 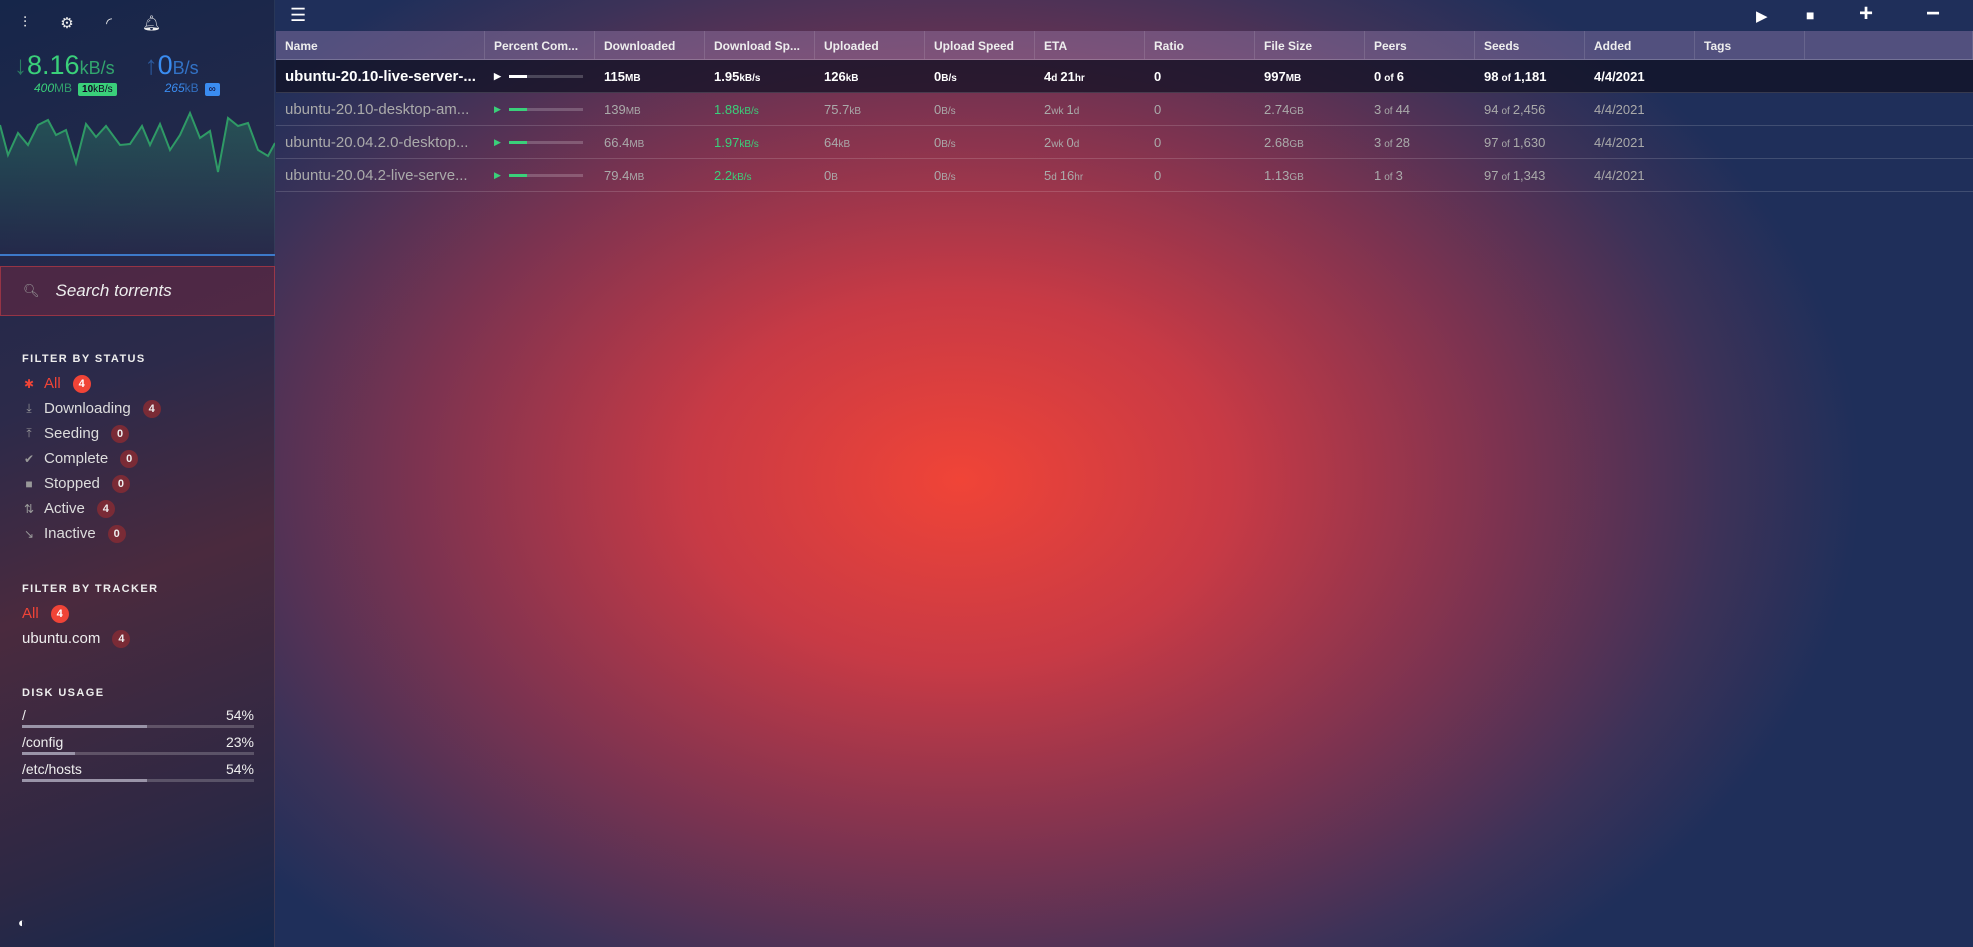 What do you see at coordinates (1054, 78) in the screenshot?
I see `eta-part: d` at bounding box center [1054, 78].